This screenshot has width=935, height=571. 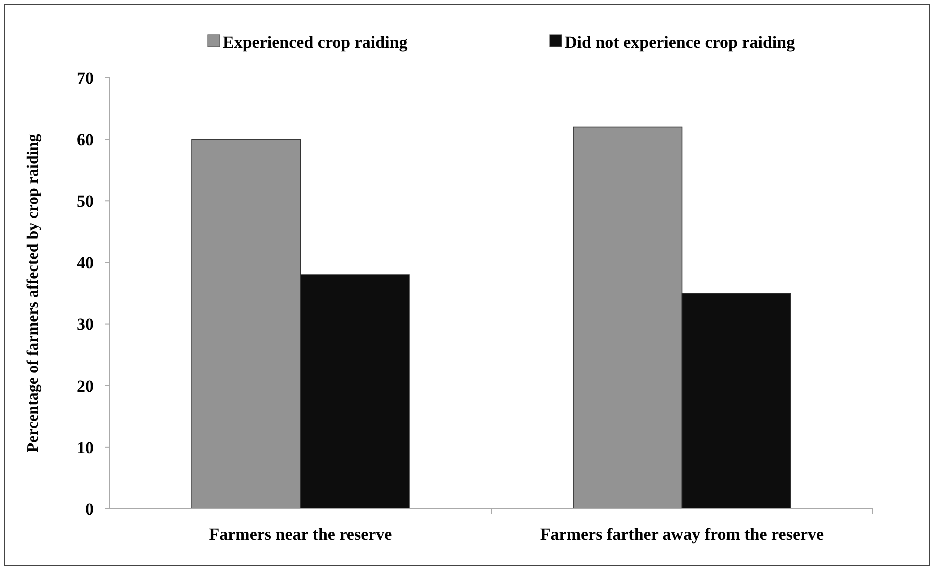 What do you see at coordinates (85, 448) in the screenshot?
I see `y-tick-label: 10` at bounding box center [85, 448].